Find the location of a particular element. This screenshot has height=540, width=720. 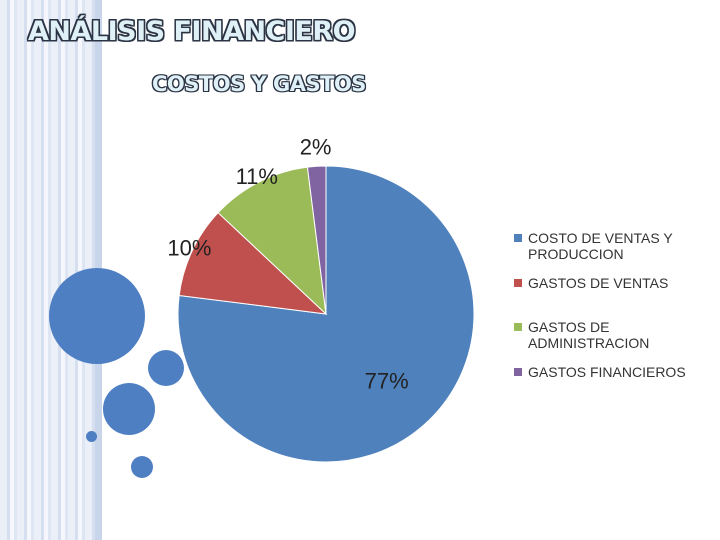

legend-label: GASTOS FINANCIEROS is located at coordinates (607, 372).